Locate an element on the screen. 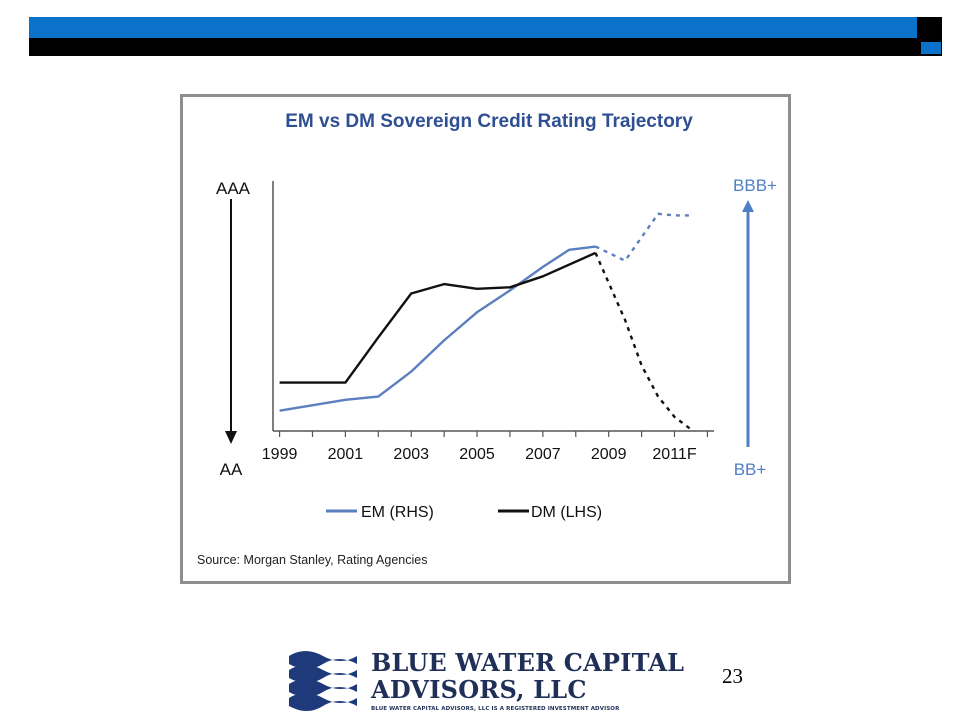 The image size is (960, 720). series-line-em is located at coordinates (437, 328).